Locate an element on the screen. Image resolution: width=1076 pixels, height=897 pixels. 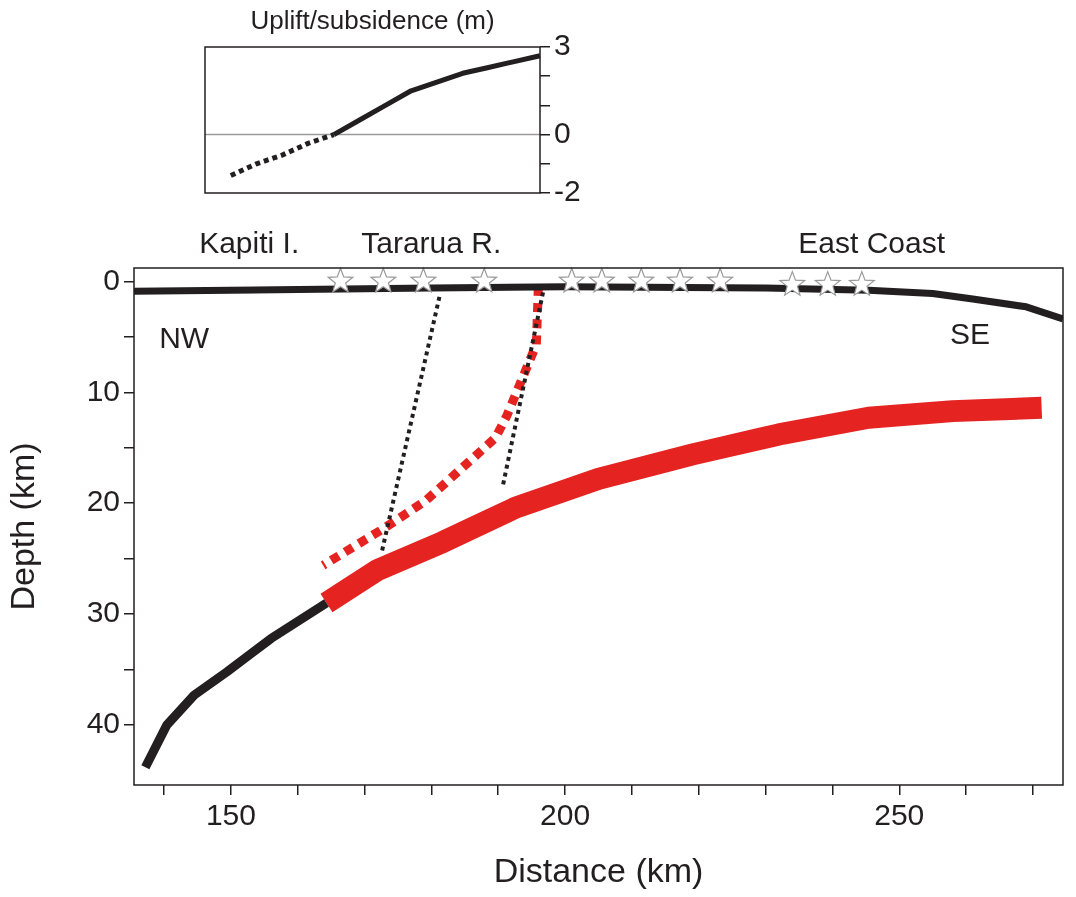
y-tick-label: 40 is located at coordinates (103, 723).